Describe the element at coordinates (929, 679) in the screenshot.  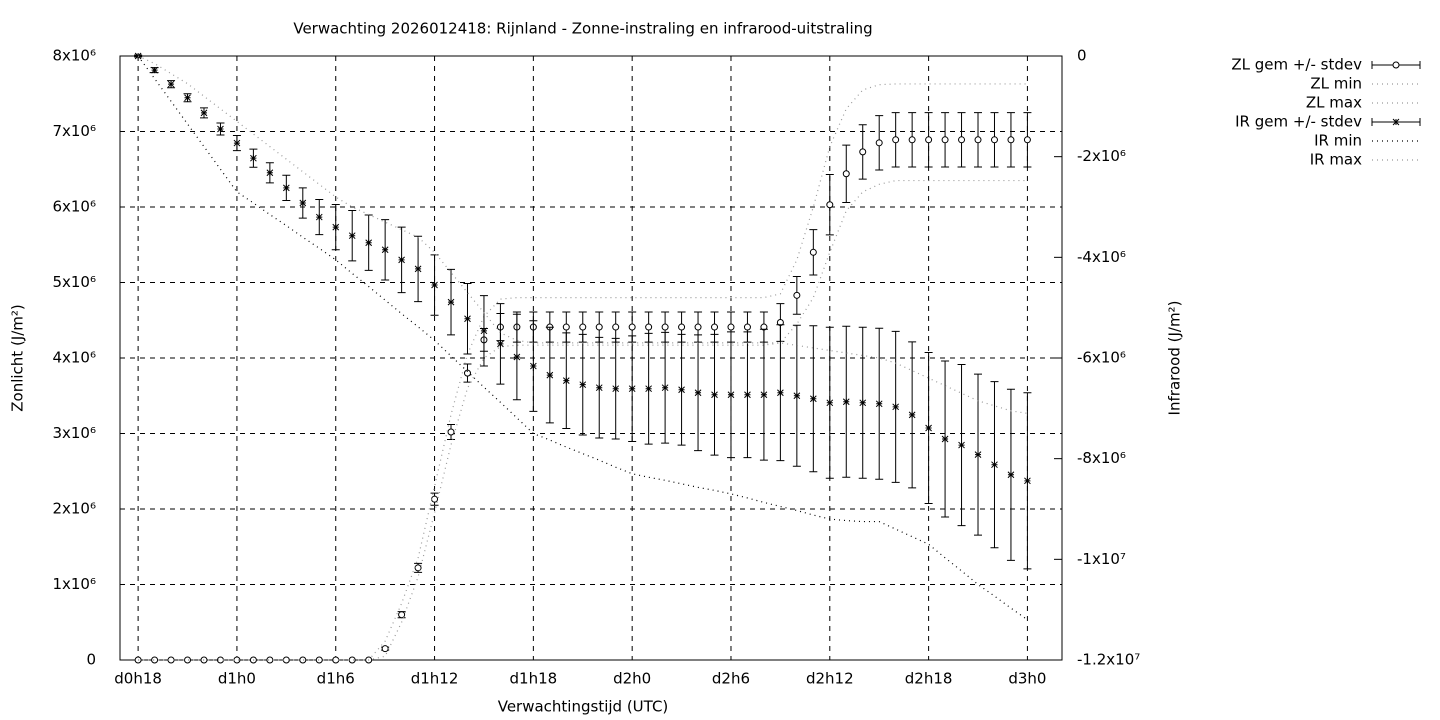
I see `x-tick-label: d2h18` at that location.